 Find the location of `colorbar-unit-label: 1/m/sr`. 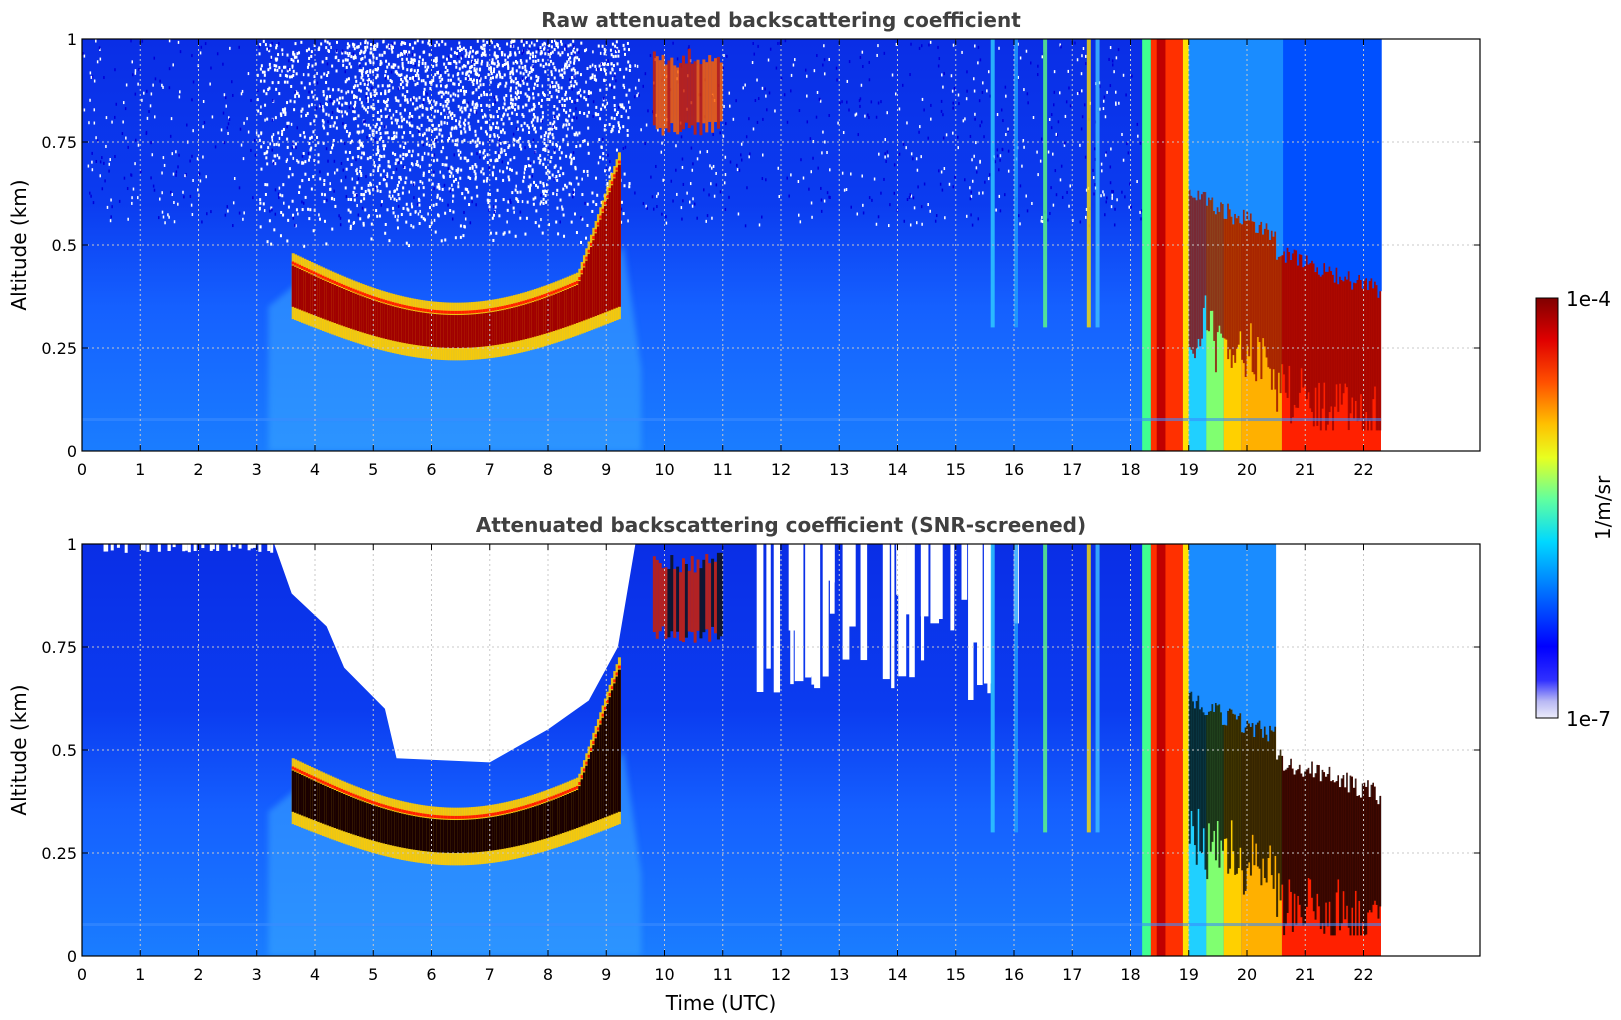

colorbar-unit-label: 1/m/sr is located at coordinates (1603, 507).